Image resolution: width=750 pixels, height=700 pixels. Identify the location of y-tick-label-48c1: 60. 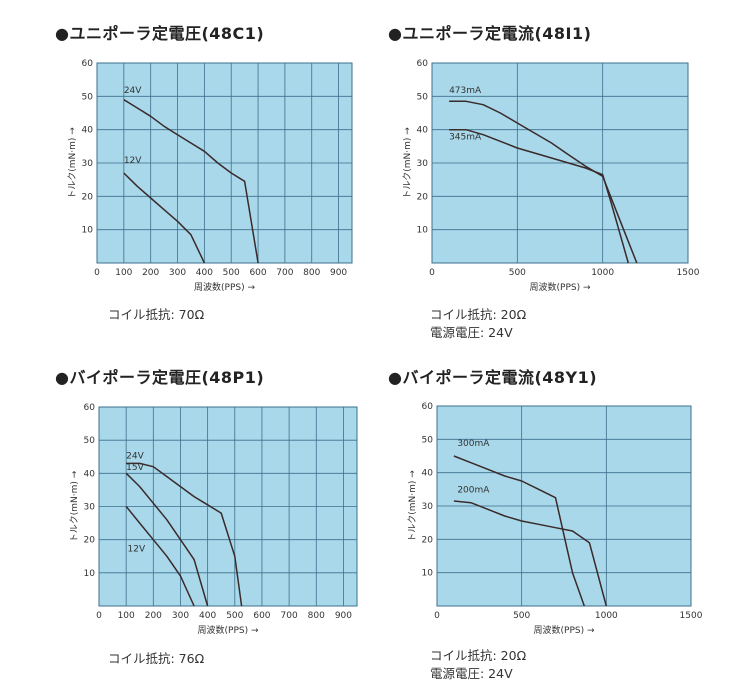
(88, 64).